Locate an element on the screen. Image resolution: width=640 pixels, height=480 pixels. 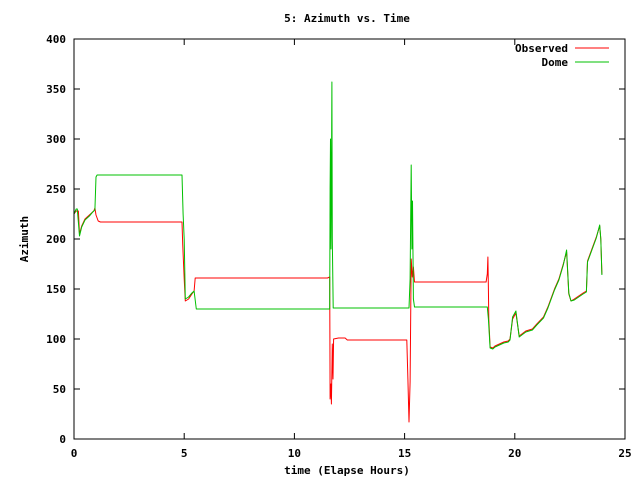
y-tick-label: 250 is located at coordinates (56, 189).